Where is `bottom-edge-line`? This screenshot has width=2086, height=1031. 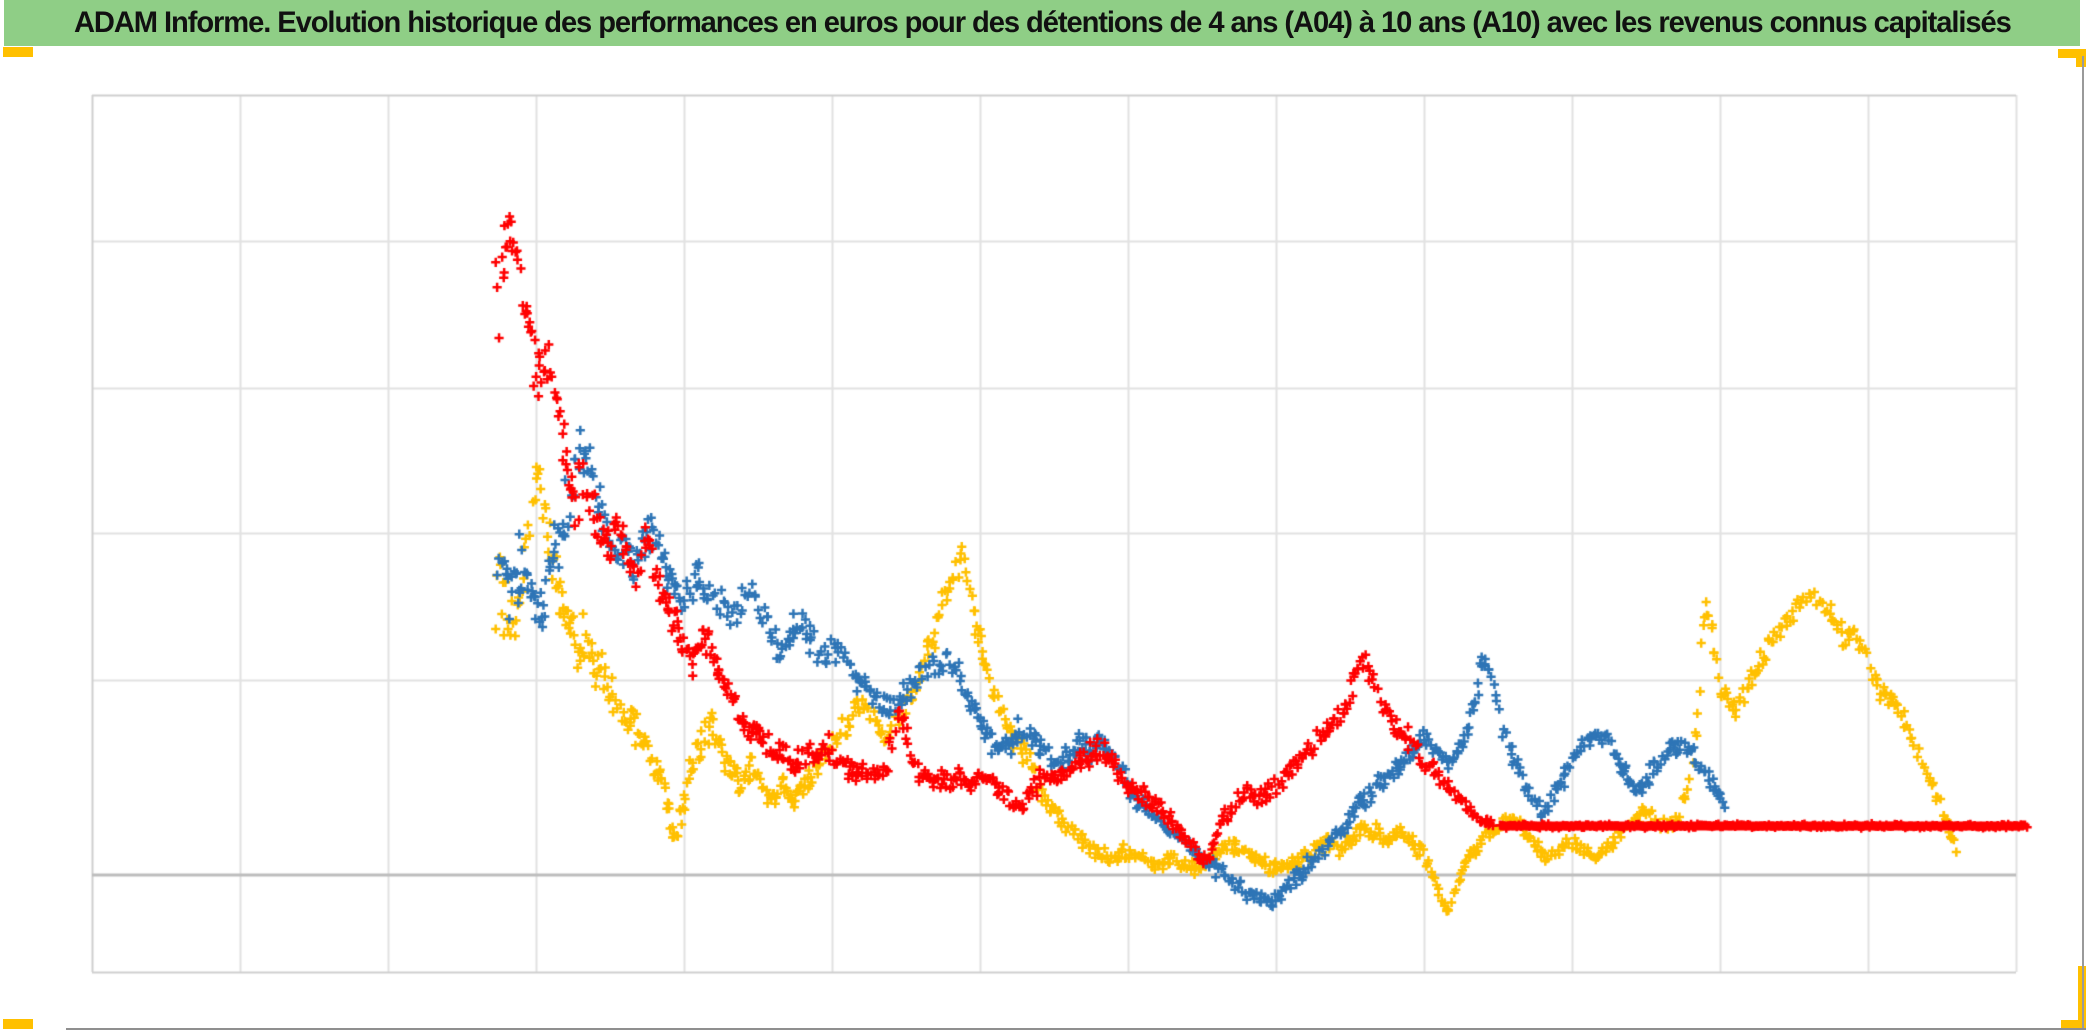
bottom-edge-line is located at coordinates (1076, 1029).